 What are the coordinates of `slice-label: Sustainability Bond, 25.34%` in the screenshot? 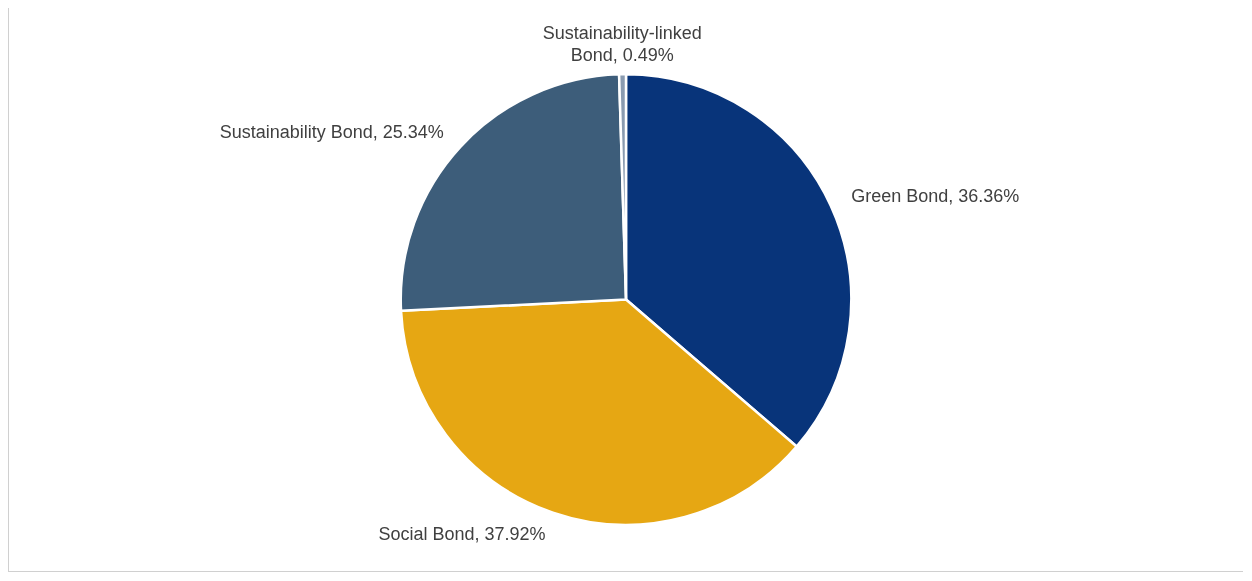 It's located at (331, 131).